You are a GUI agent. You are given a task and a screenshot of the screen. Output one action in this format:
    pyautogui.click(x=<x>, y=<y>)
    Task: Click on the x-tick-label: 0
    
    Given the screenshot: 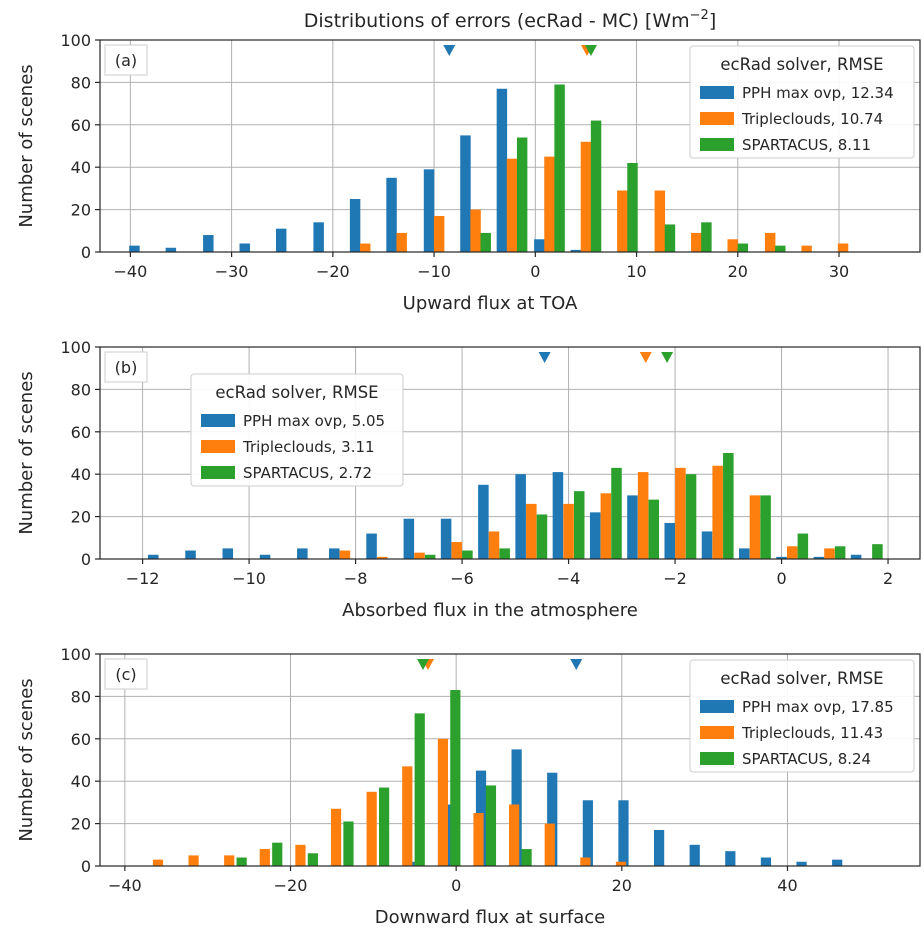 What is the action you would take?
    pyautogui.click(x=456, y=885)
    